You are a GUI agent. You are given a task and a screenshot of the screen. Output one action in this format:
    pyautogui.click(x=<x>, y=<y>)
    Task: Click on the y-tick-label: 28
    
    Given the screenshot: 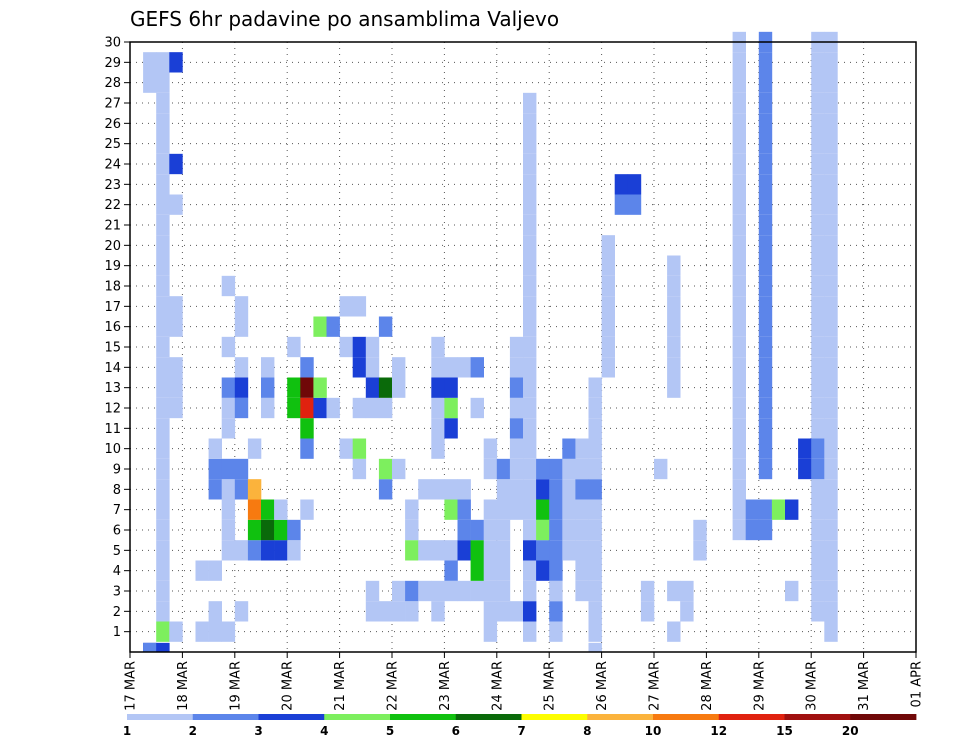 What is the action you would take?
    pyautogui.click(x=112, y=83)
    